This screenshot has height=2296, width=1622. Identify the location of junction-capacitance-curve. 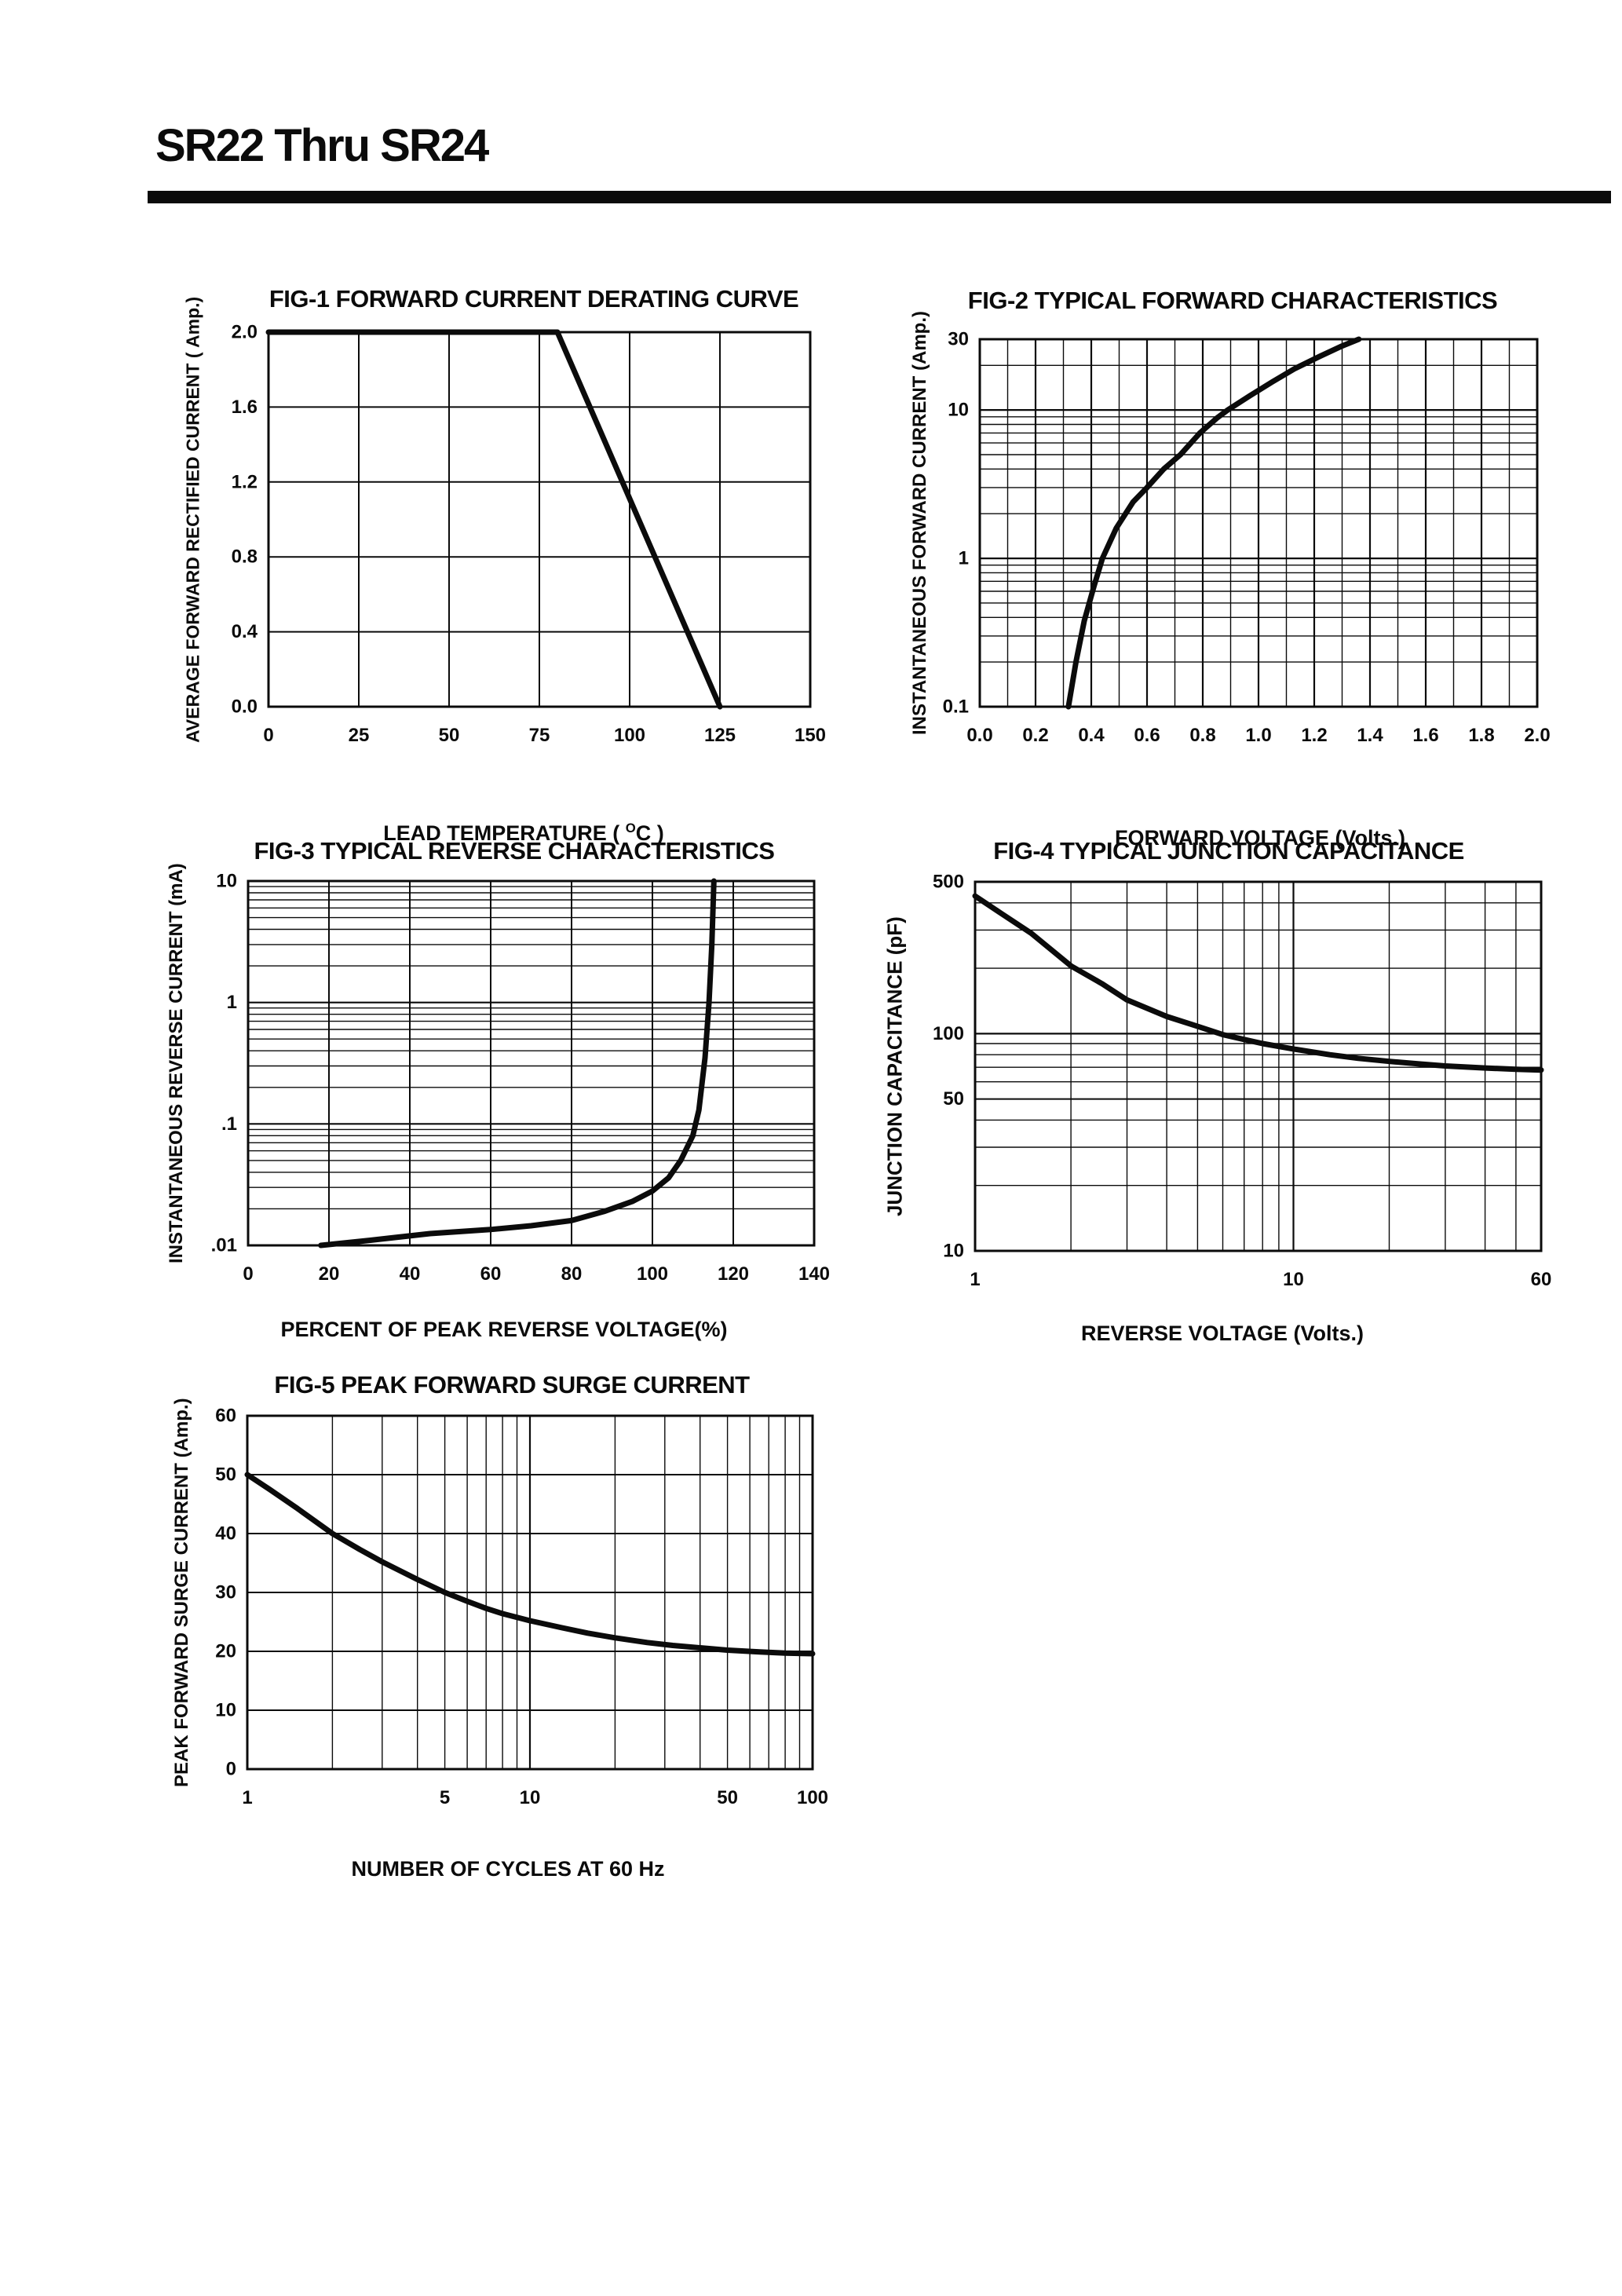
(1258, 983).